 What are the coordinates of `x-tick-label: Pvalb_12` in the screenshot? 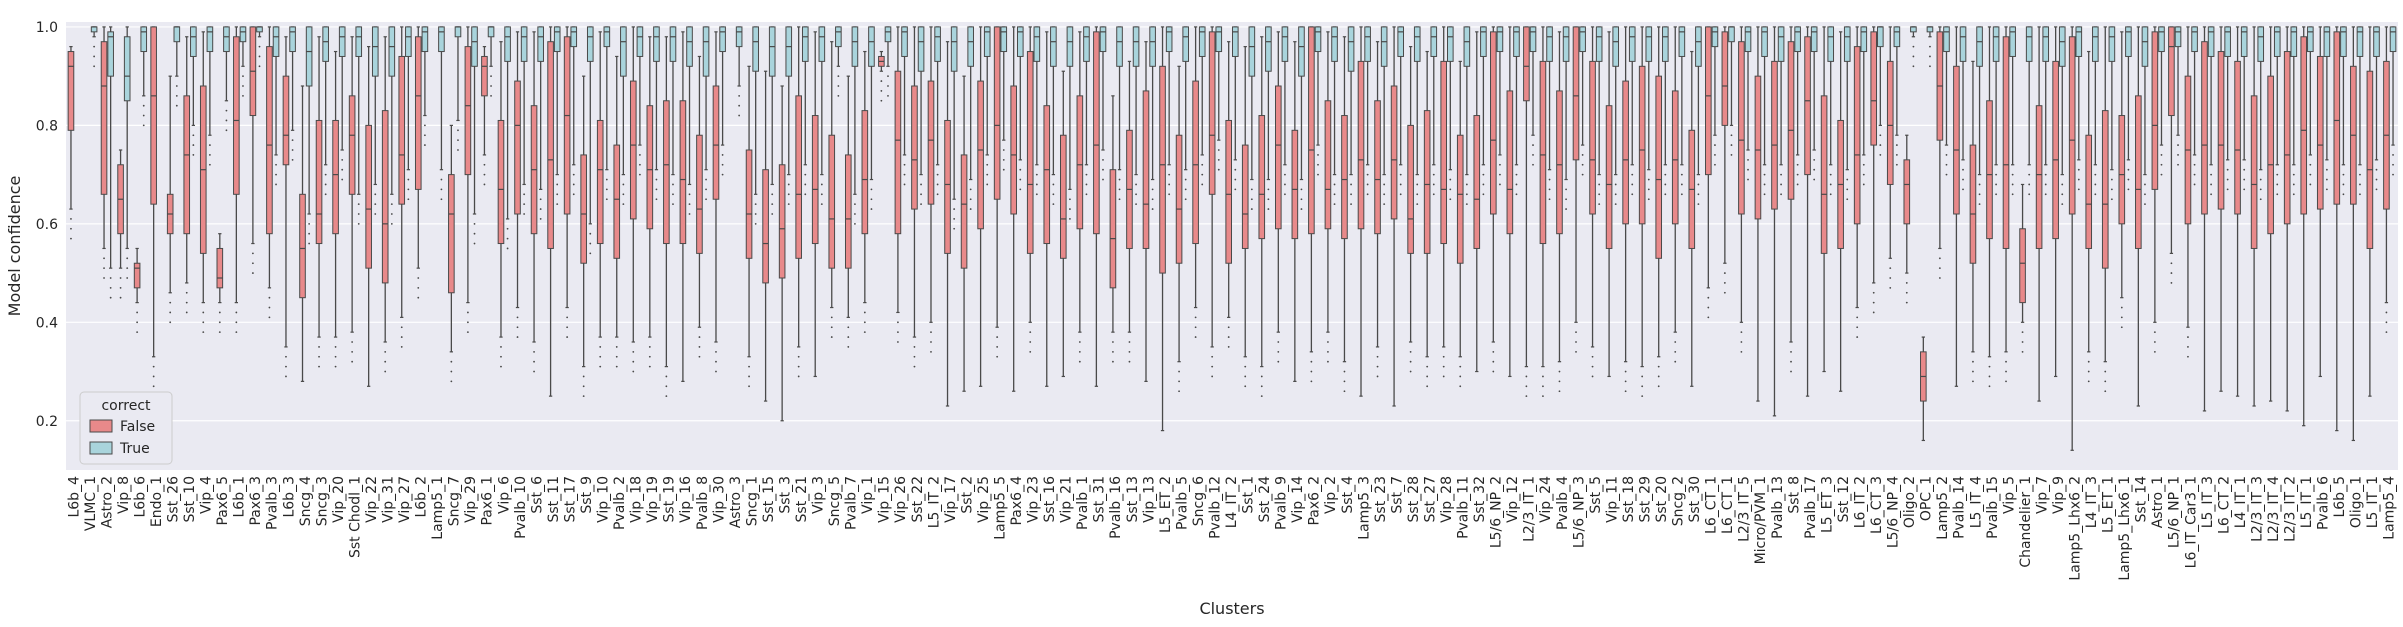 It's located at (1215, 507).